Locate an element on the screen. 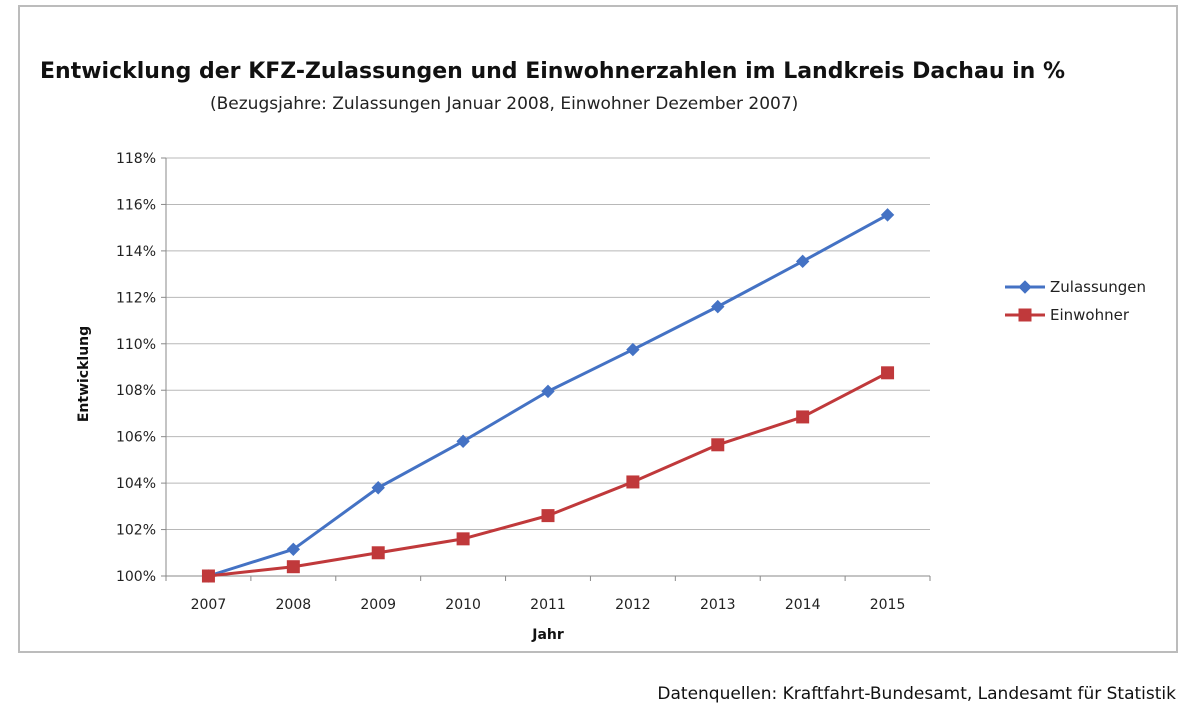 This screenshot has height=726, width=1200. x-tick-label: 2014 is located at coordinates (803, 605).